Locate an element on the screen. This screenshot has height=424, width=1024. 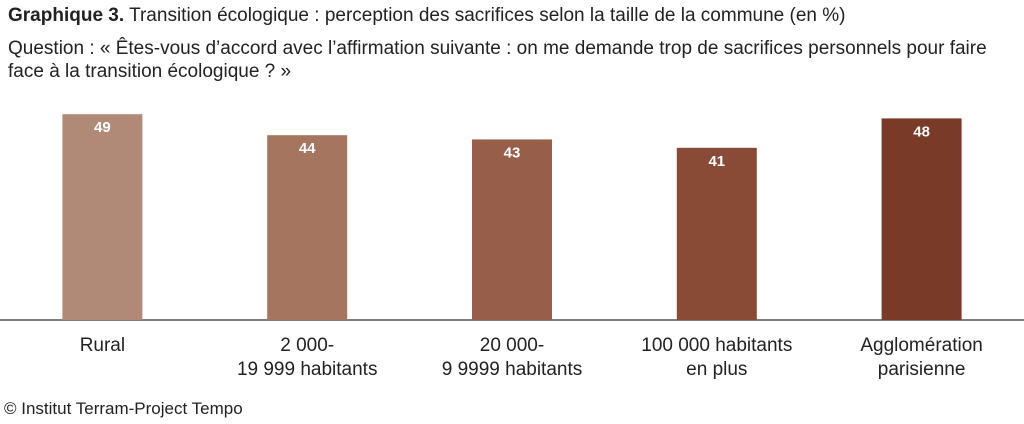
bar-value-label-3: 41 is located at coordinates (716, 161).